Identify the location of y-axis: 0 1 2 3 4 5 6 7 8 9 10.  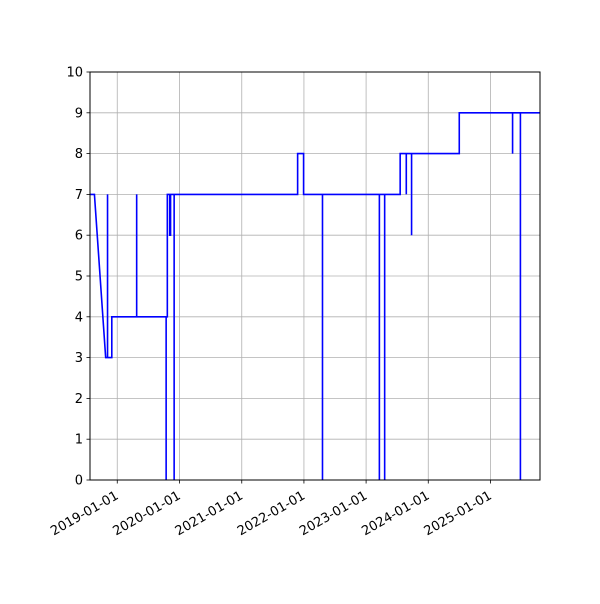
(78, 277).